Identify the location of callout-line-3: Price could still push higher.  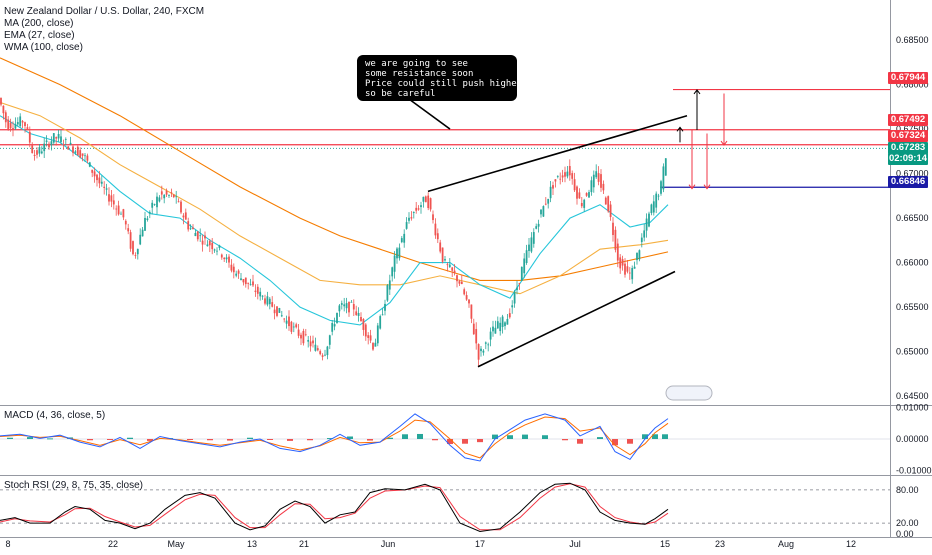
(444, 84).